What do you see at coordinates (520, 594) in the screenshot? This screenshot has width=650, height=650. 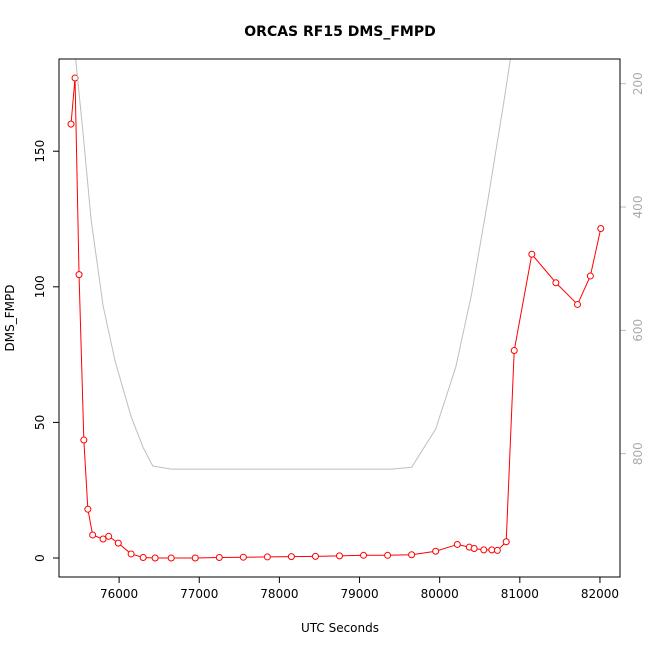 I see `x-tick-label: 81000` at bounding box center [520, 594].